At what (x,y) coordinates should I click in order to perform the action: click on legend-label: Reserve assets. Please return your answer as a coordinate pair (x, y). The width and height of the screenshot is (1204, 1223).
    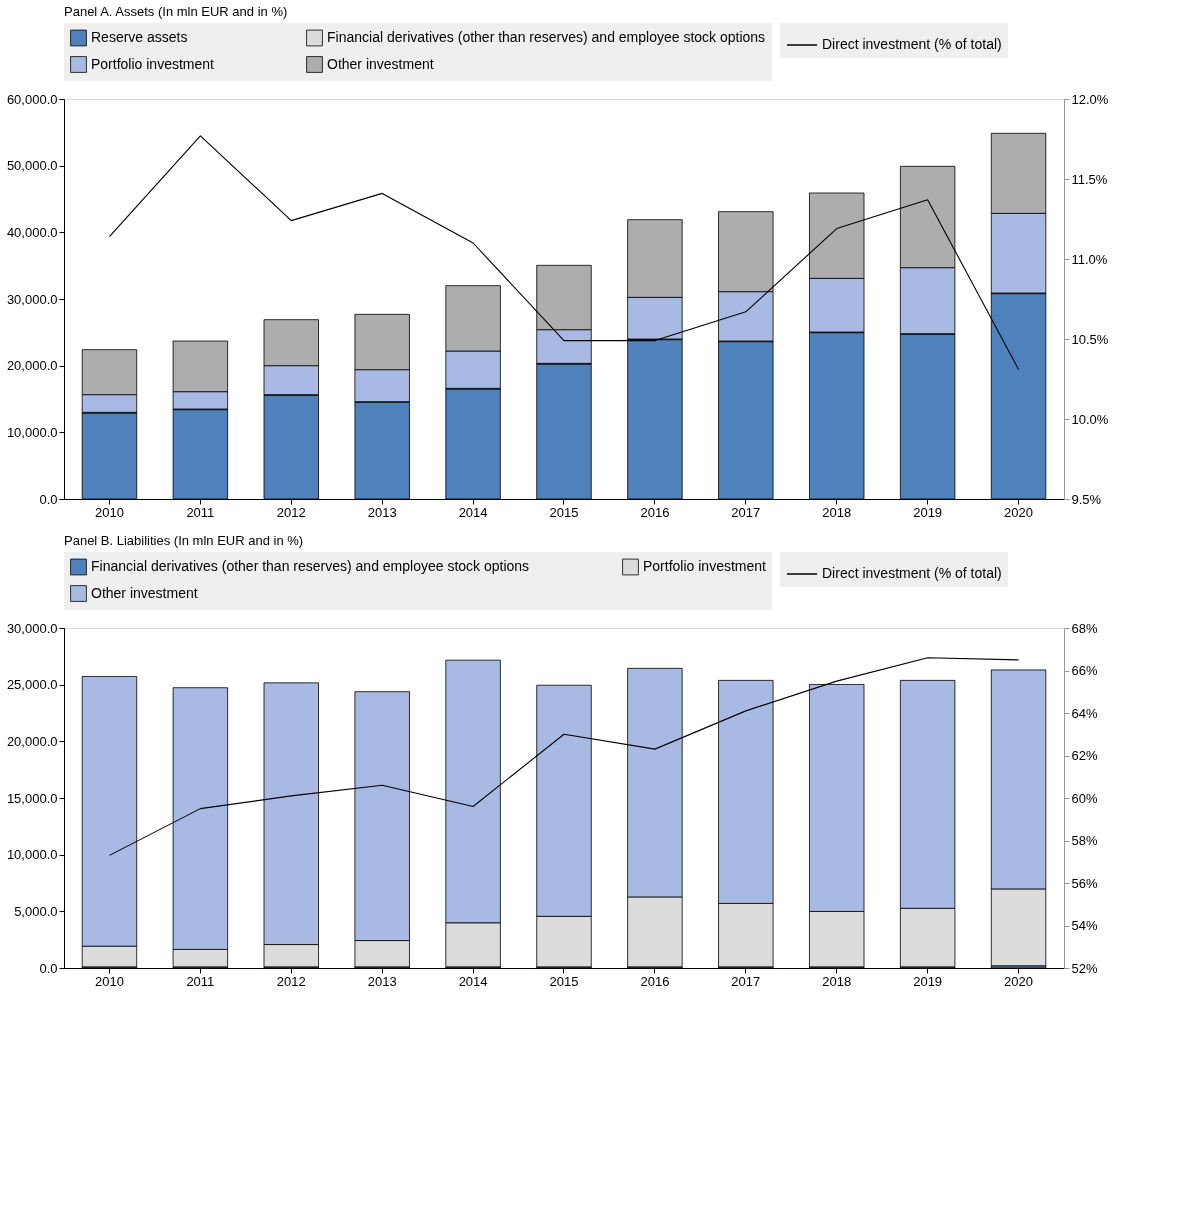
    Looking at the image, I should click on (139, 37).